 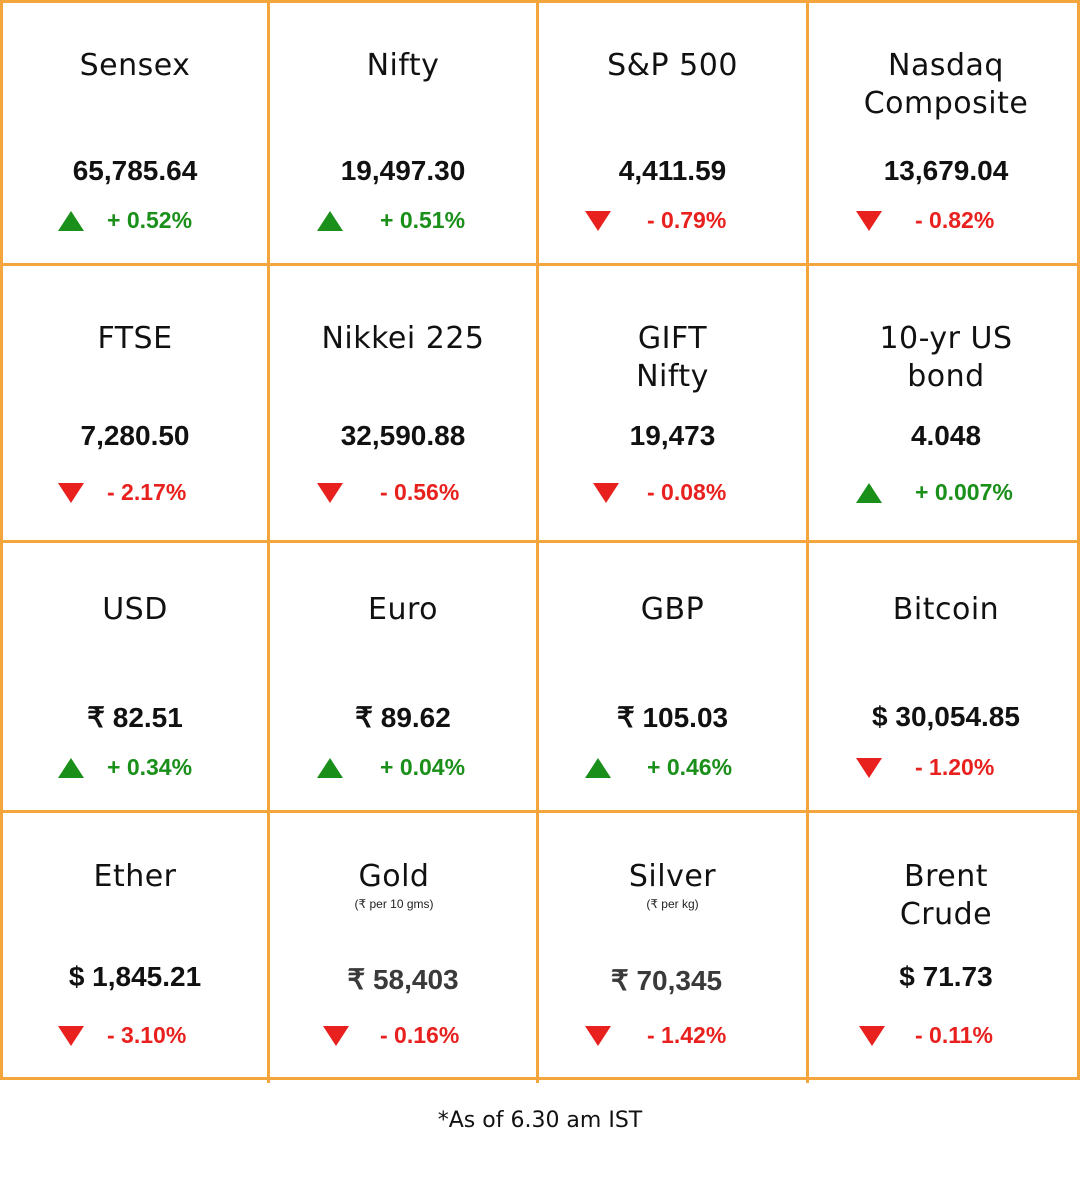 What do you see at coordinates (946, 976) in the screenshot?
I see `market-value: $ 71.73` at bounding box center [946, 976].